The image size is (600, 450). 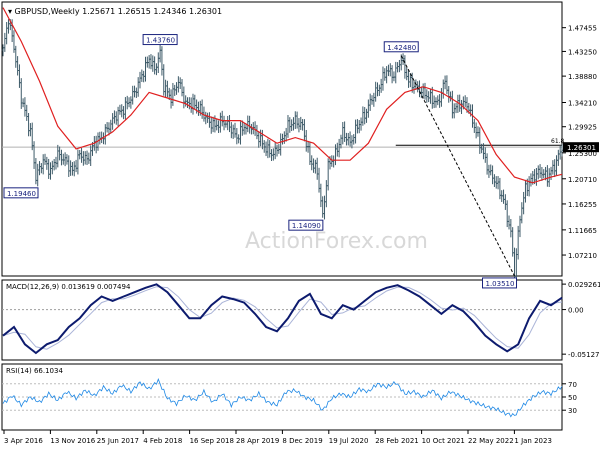 I want to click on y-tick-label: 1.38880, so click(x=582, y=77).